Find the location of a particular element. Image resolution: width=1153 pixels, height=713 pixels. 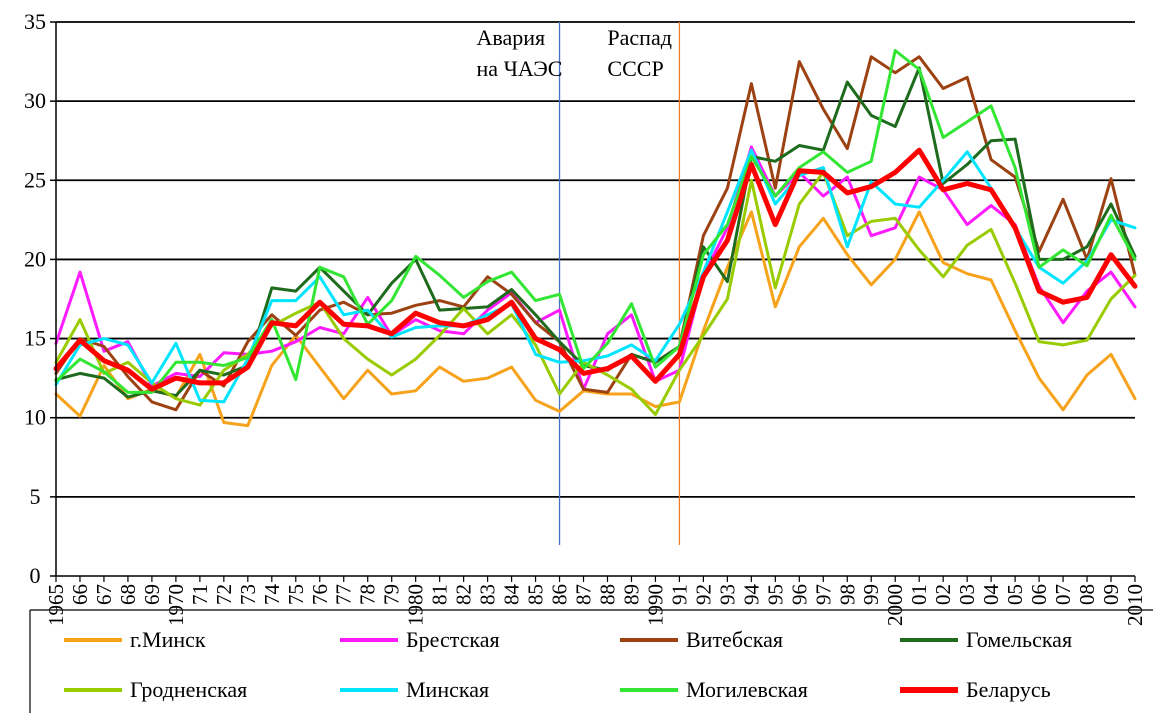

x-tick-label: 2010 is located at coordinates (1135, 605).